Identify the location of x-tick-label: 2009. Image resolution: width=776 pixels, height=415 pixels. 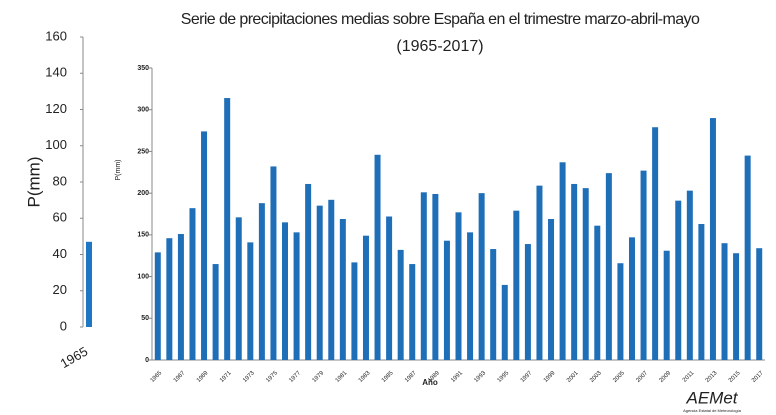
(666, 377).